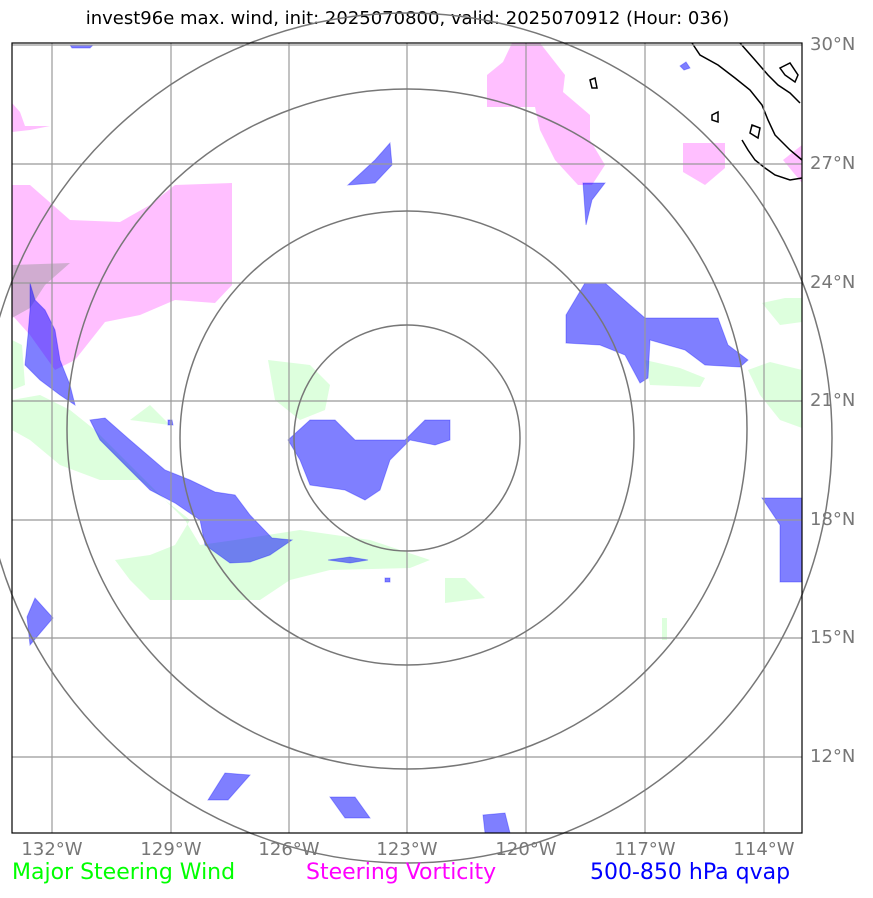  Describe the element at coordinates (833, 44) in the screenshot. I see `lat-label: 30°N` at that location.